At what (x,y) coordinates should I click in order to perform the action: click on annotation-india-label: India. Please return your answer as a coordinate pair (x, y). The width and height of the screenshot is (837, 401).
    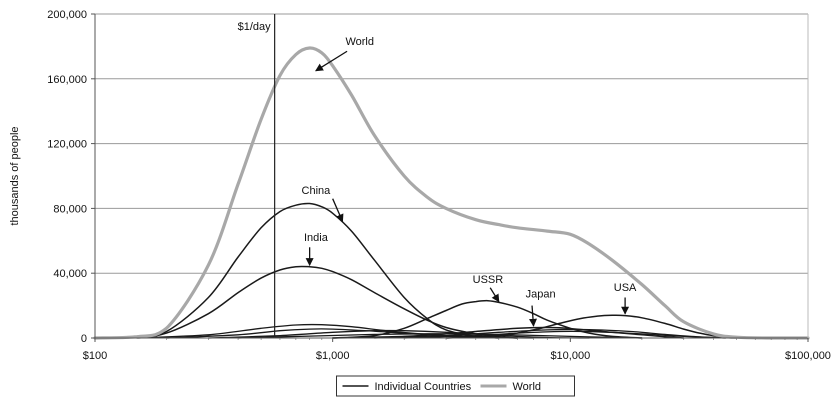
    Looking at the image, I should click on (316, 238).